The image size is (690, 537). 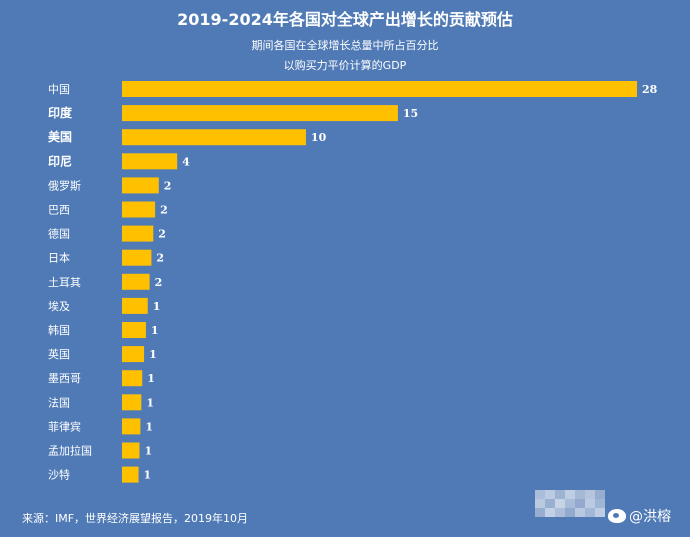 I want to click on weibo-watermark: @洪榕, so click(x=639, y=516).